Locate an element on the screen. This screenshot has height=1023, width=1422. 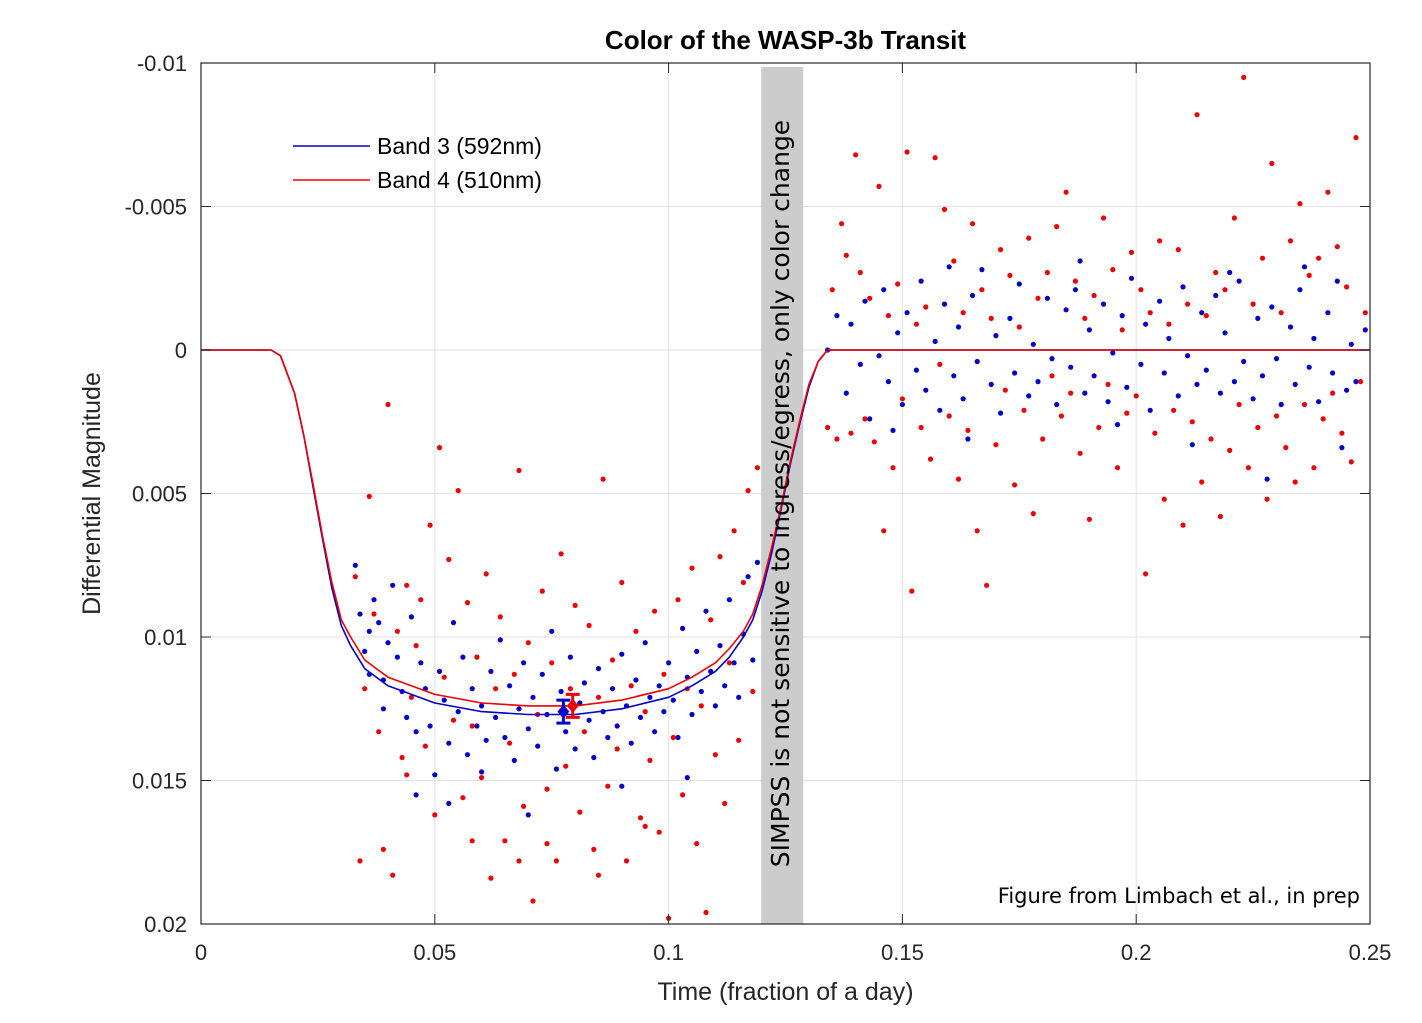
y-tick-label: 0.005 is located at coordinates (159, 494).